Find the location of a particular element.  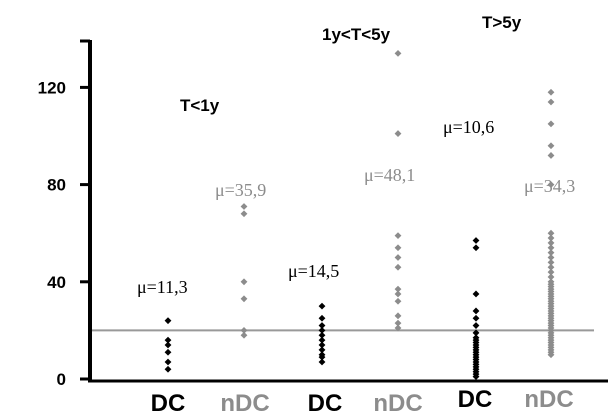

mean-label-t2-ndc: μ=48,1 is located at coordinates (389, 175).